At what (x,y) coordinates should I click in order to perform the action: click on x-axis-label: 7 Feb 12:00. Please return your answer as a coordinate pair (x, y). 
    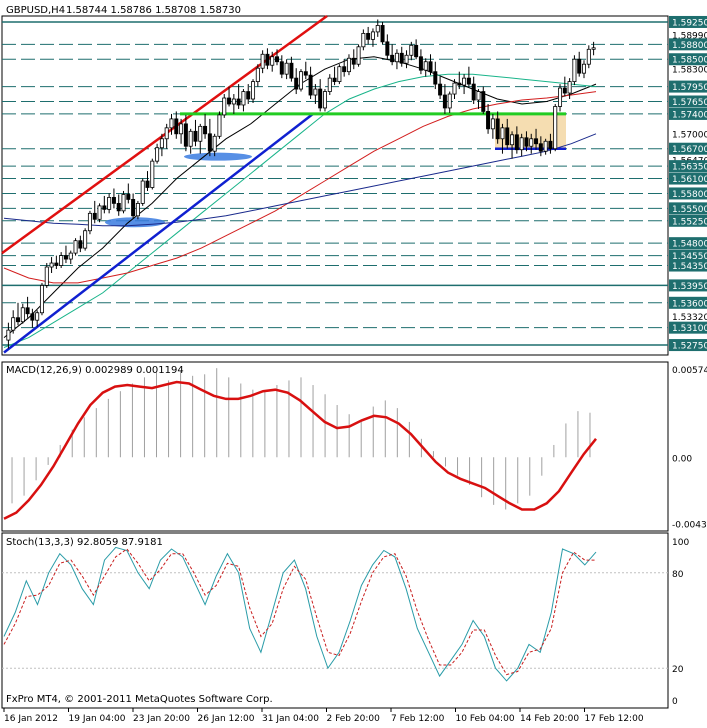
    Looking at the image, I should click on (418, 719).